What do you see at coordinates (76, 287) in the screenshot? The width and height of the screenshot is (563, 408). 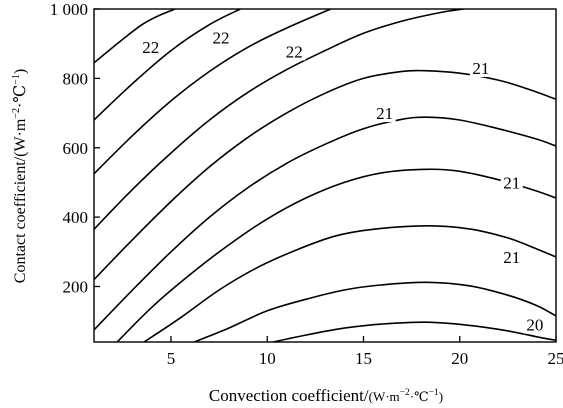 I see `y-tick-label: 200` at bounding box center [76, 287].